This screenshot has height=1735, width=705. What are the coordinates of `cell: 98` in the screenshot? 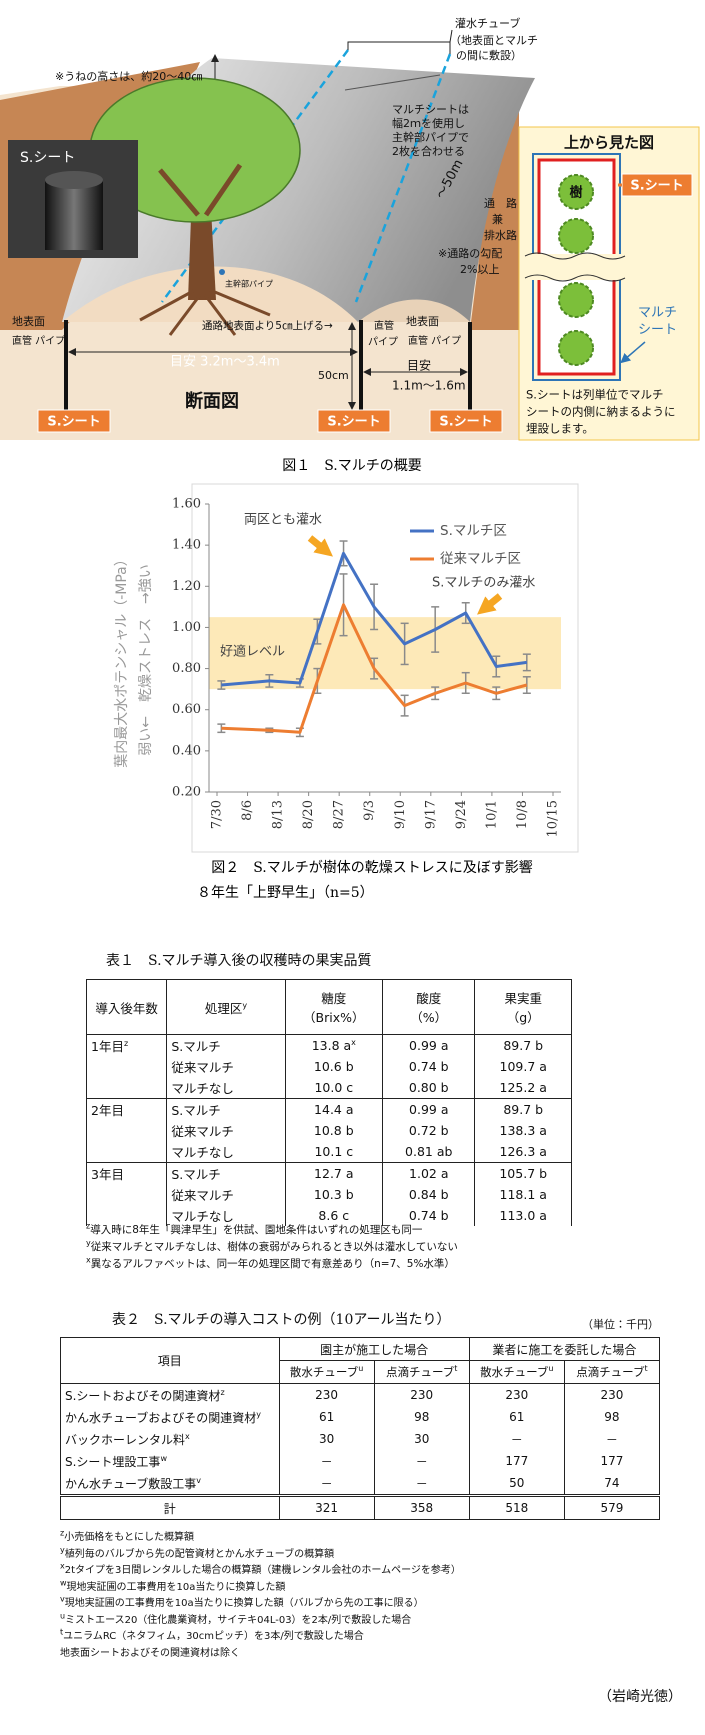 It's located at (421, 1417).